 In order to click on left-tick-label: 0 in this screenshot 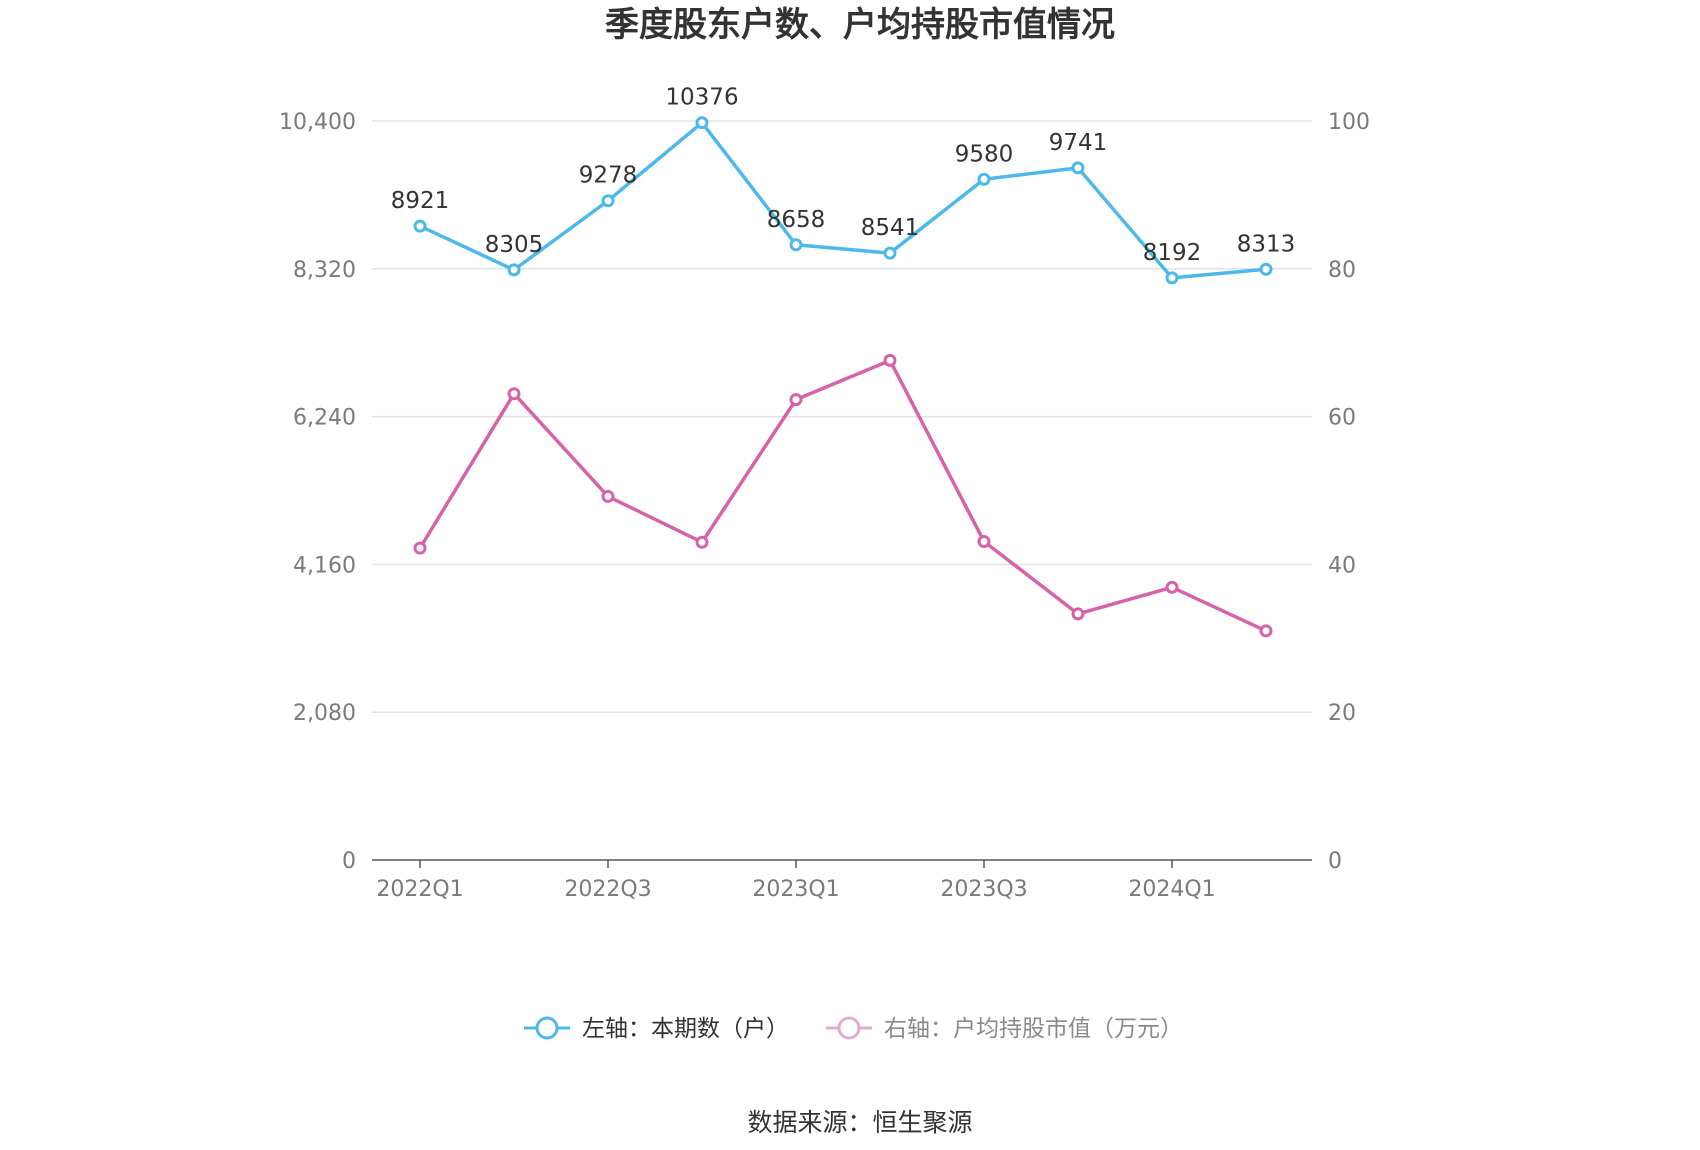, I will do `click(349, 861)`.